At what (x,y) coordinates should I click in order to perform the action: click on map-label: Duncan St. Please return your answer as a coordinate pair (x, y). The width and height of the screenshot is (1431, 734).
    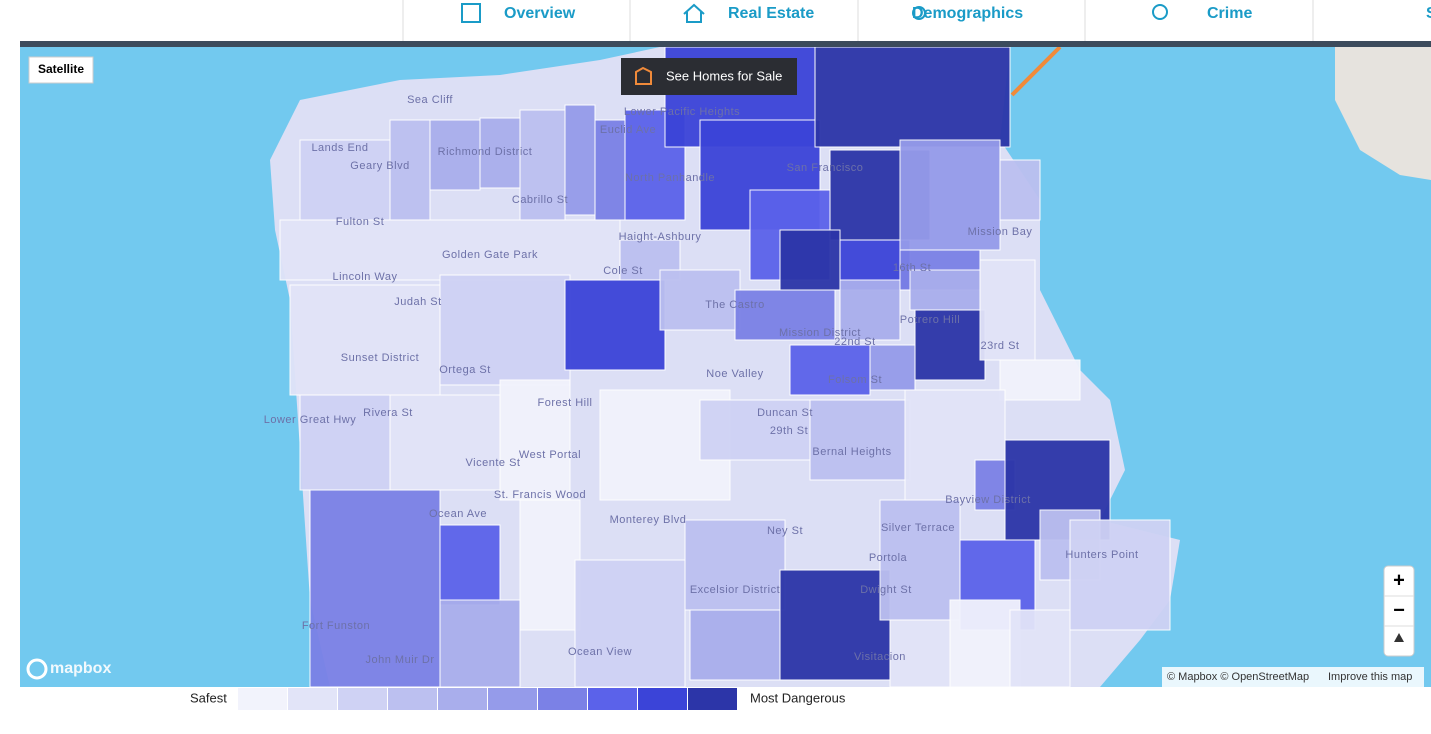
    Looking at the image, I should click on (785, 413).